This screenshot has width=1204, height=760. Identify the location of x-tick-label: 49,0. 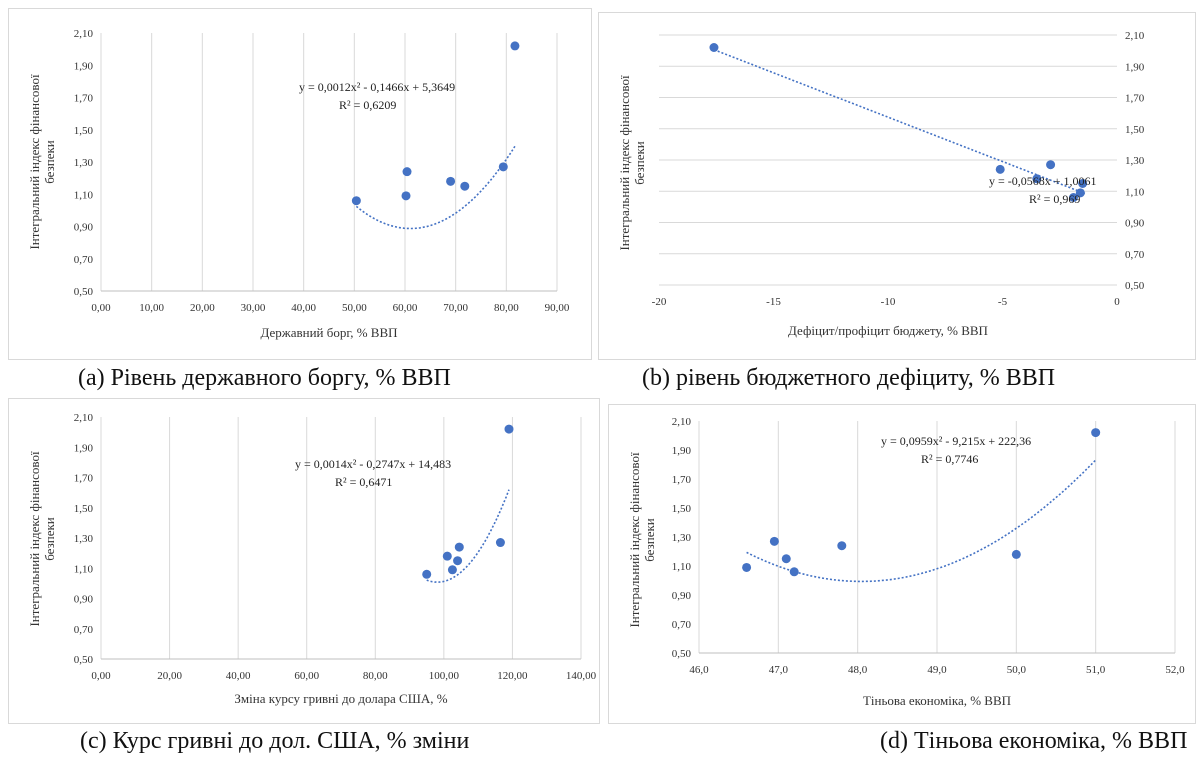
(937, 670).